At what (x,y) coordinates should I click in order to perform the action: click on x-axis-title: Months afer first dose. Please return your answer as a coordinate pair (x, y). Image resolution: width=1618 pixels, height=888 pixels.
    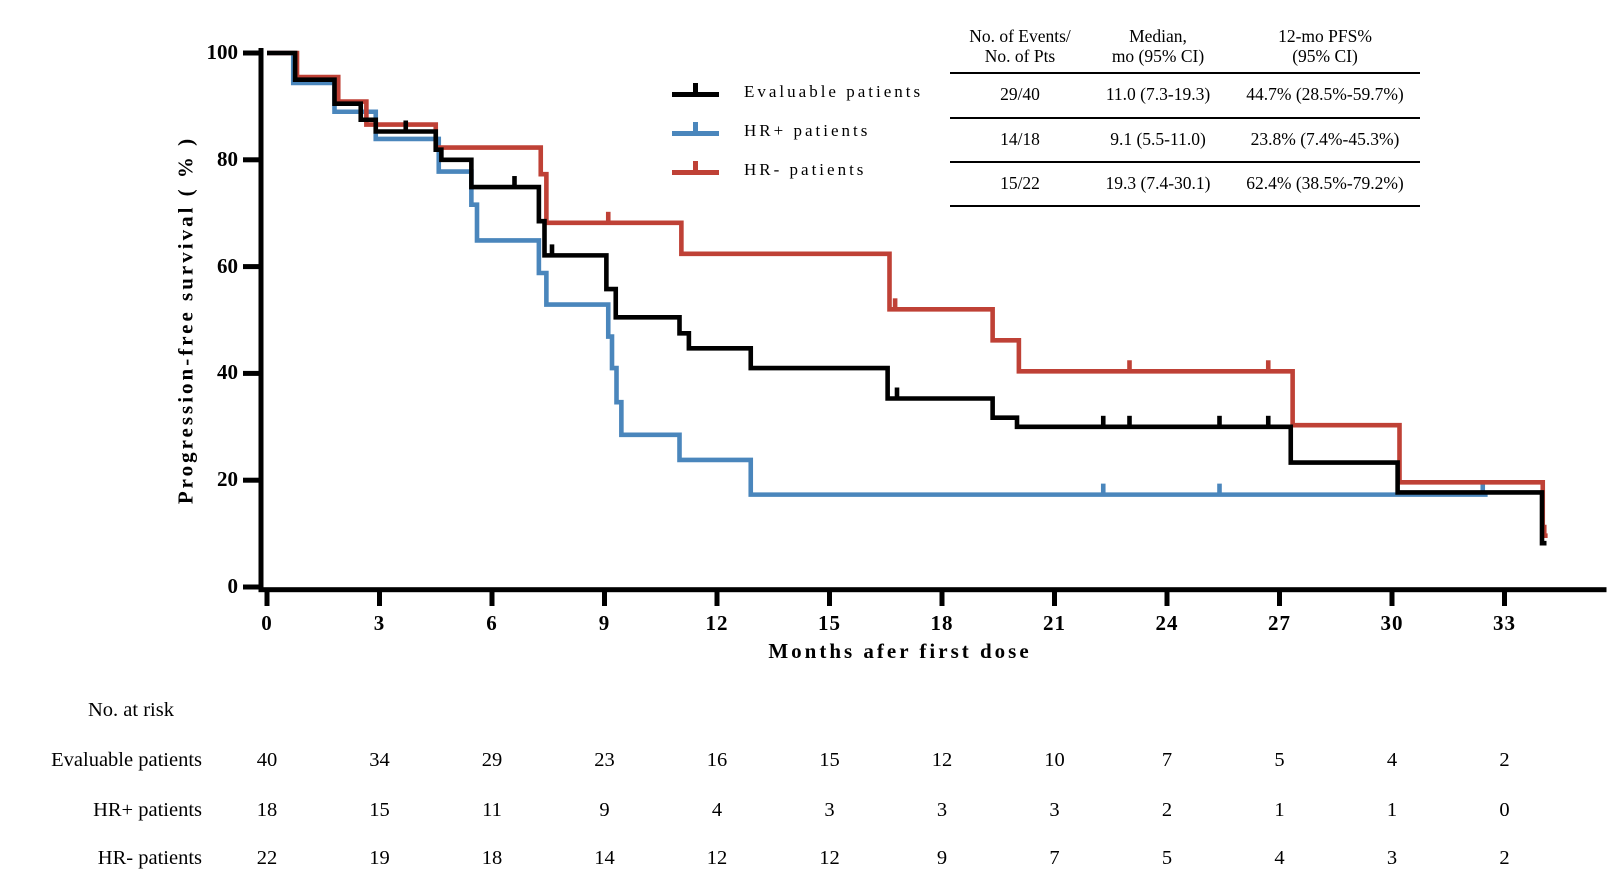
    Looking at the image, I should click on (900, 651).